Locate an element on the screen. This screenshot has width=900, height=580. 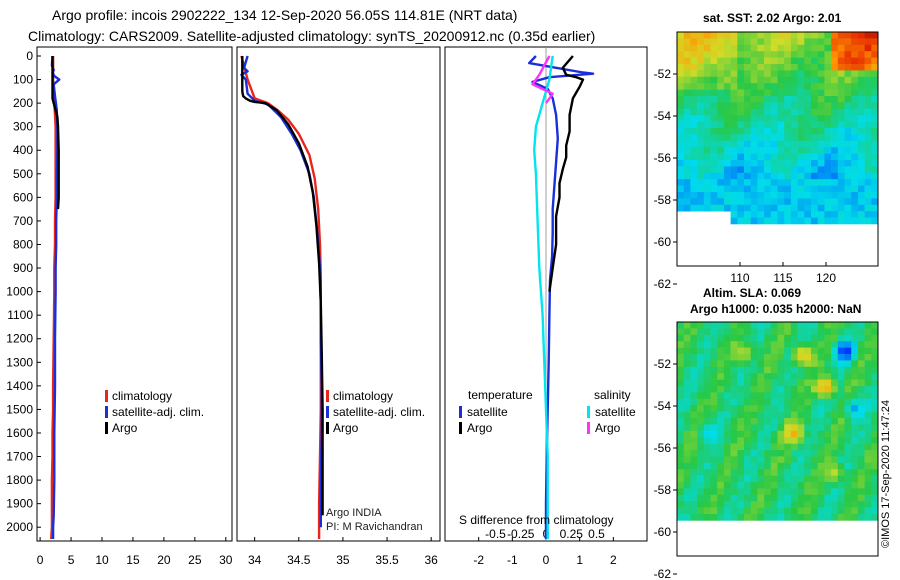
lat-tick-label: -52 is located at coordinates (663, 74).